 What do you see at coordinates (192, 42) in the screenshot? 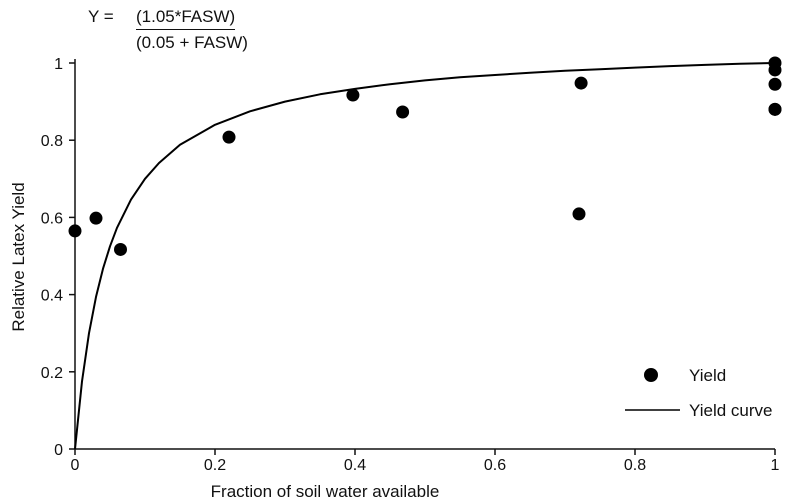
I see `equation-denominator: (0.05 + FASW)` at bounding box center [192, 42].